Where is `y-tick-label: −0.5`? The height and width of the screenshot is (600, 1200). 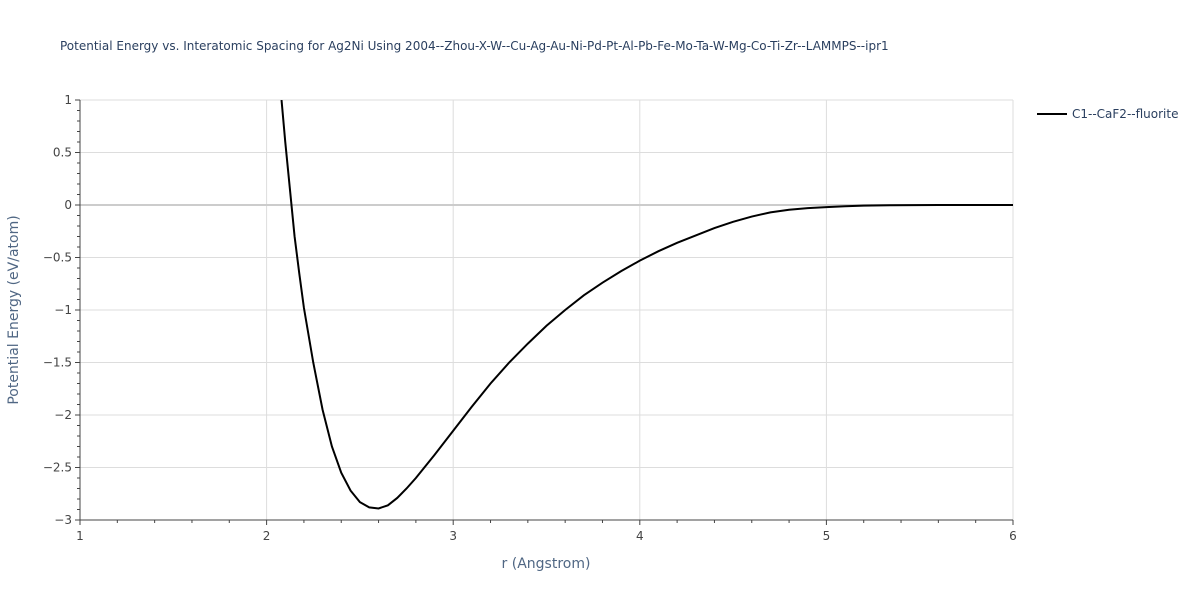 y-tick-label: −0.5 is located at coordinates (57, 258).